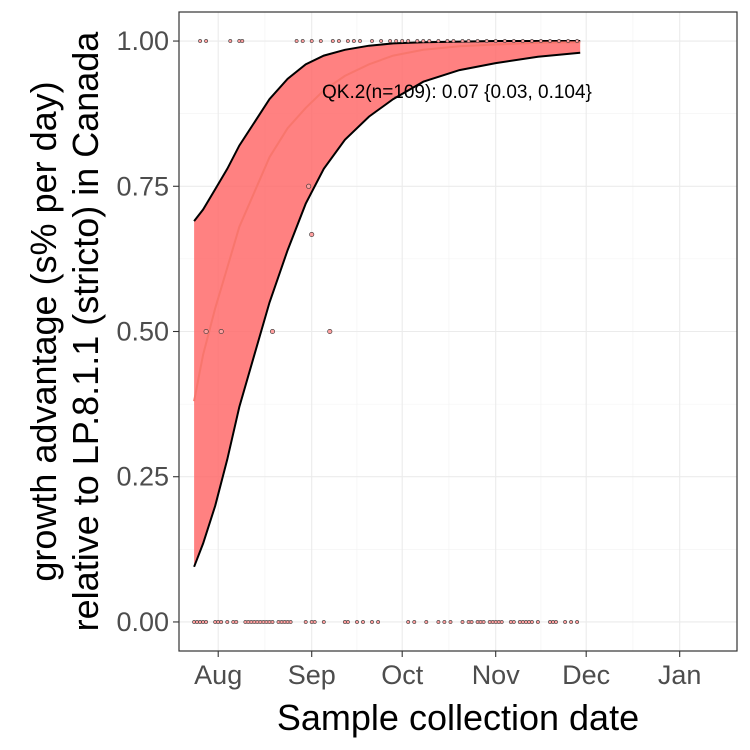 This screenshot has width=750, height=750. What do you see at coordinates (458, 717) in the screenshot?
I see `x-axis-title: Sample collection date` at bounding box center [458, 717].